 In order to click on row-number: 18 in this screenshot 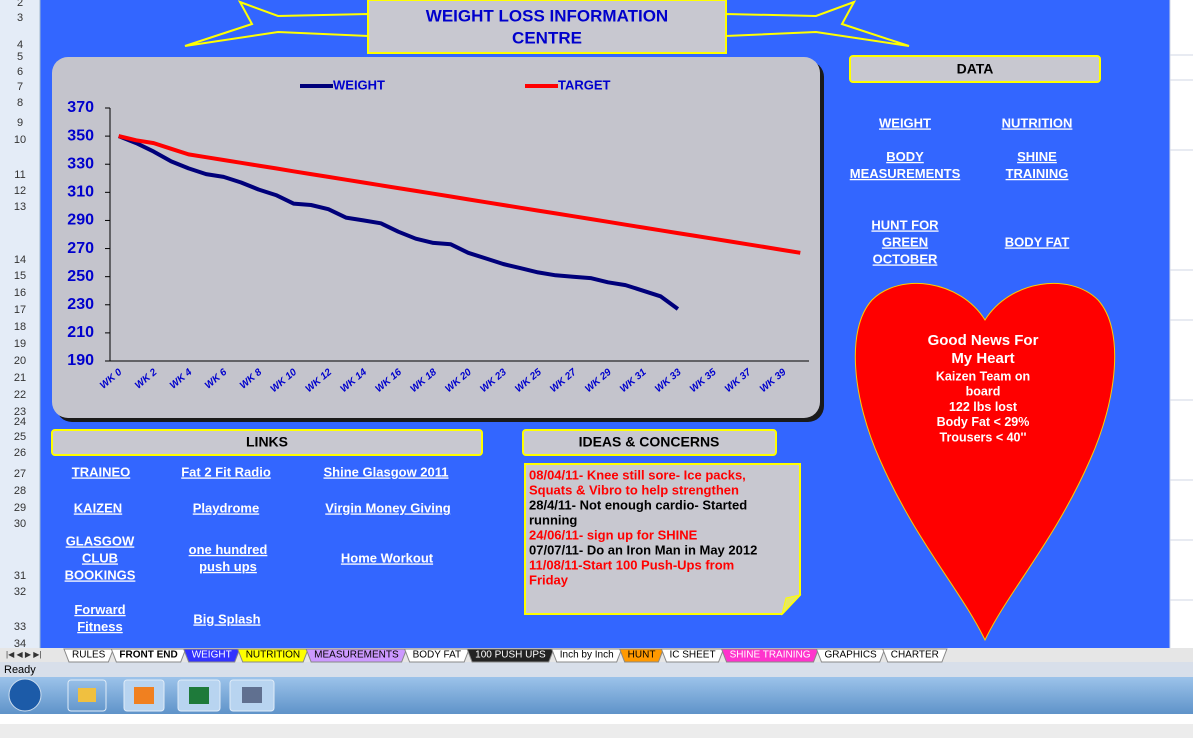, I will do `click(20, 327)`.